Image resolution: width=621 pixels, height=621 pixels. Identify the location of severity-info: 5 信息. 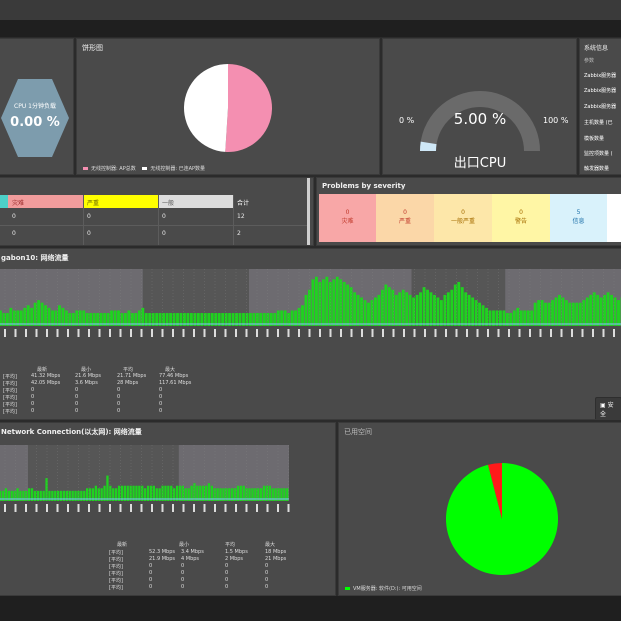
(578, 218).